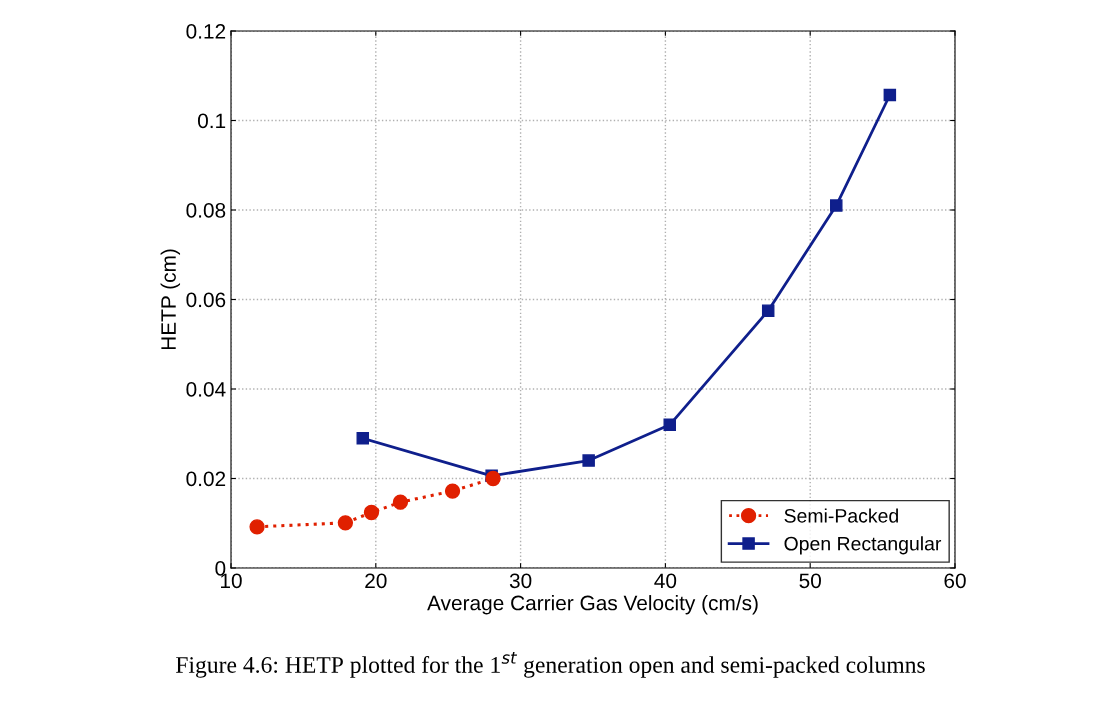 The width and height of the screenshot is (1101, 716). Describe the element at coordinates (520, 581) in the screenshot. I see `x-tick-label: 30` at that location.